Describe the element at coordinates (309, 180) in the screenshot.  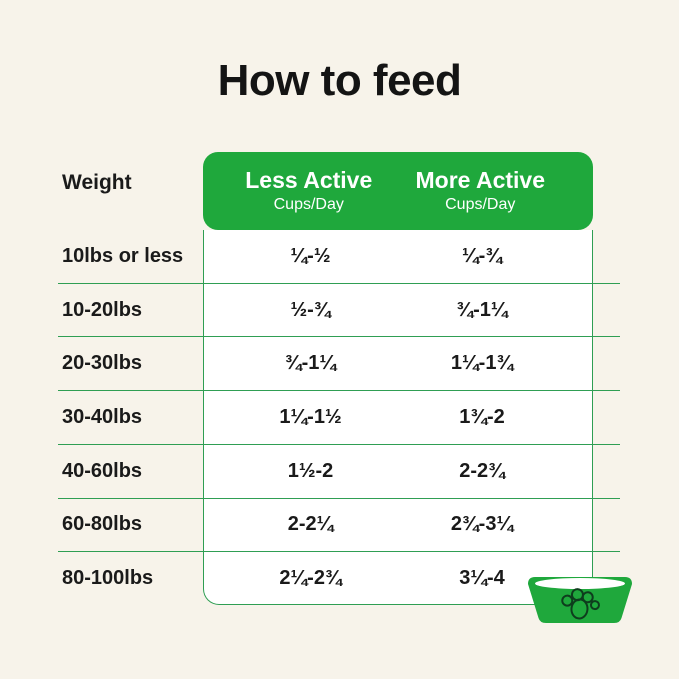
I see `header-less-active-label: Less Active` at that location.